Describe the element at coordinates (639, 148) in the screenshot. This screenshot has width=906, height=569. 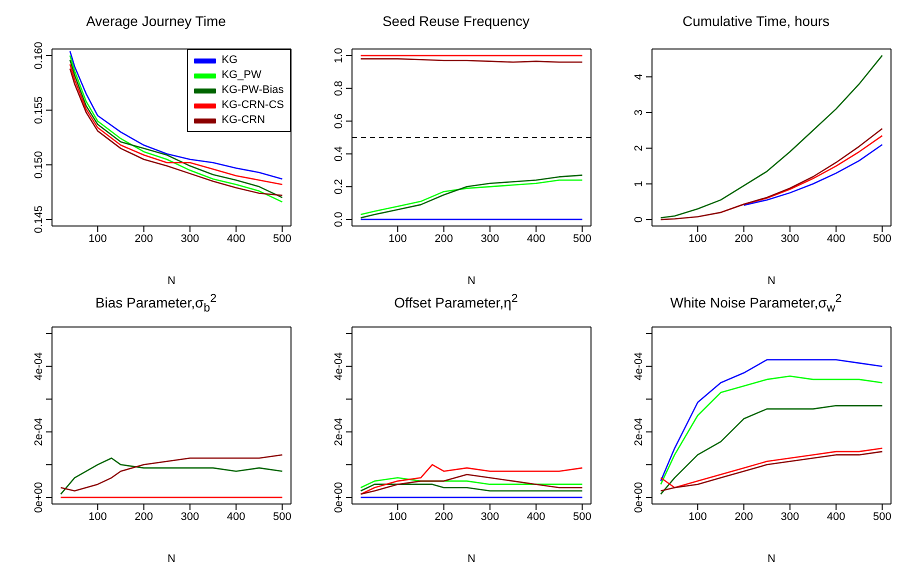
I see `y-tick-label: 2` at that location.